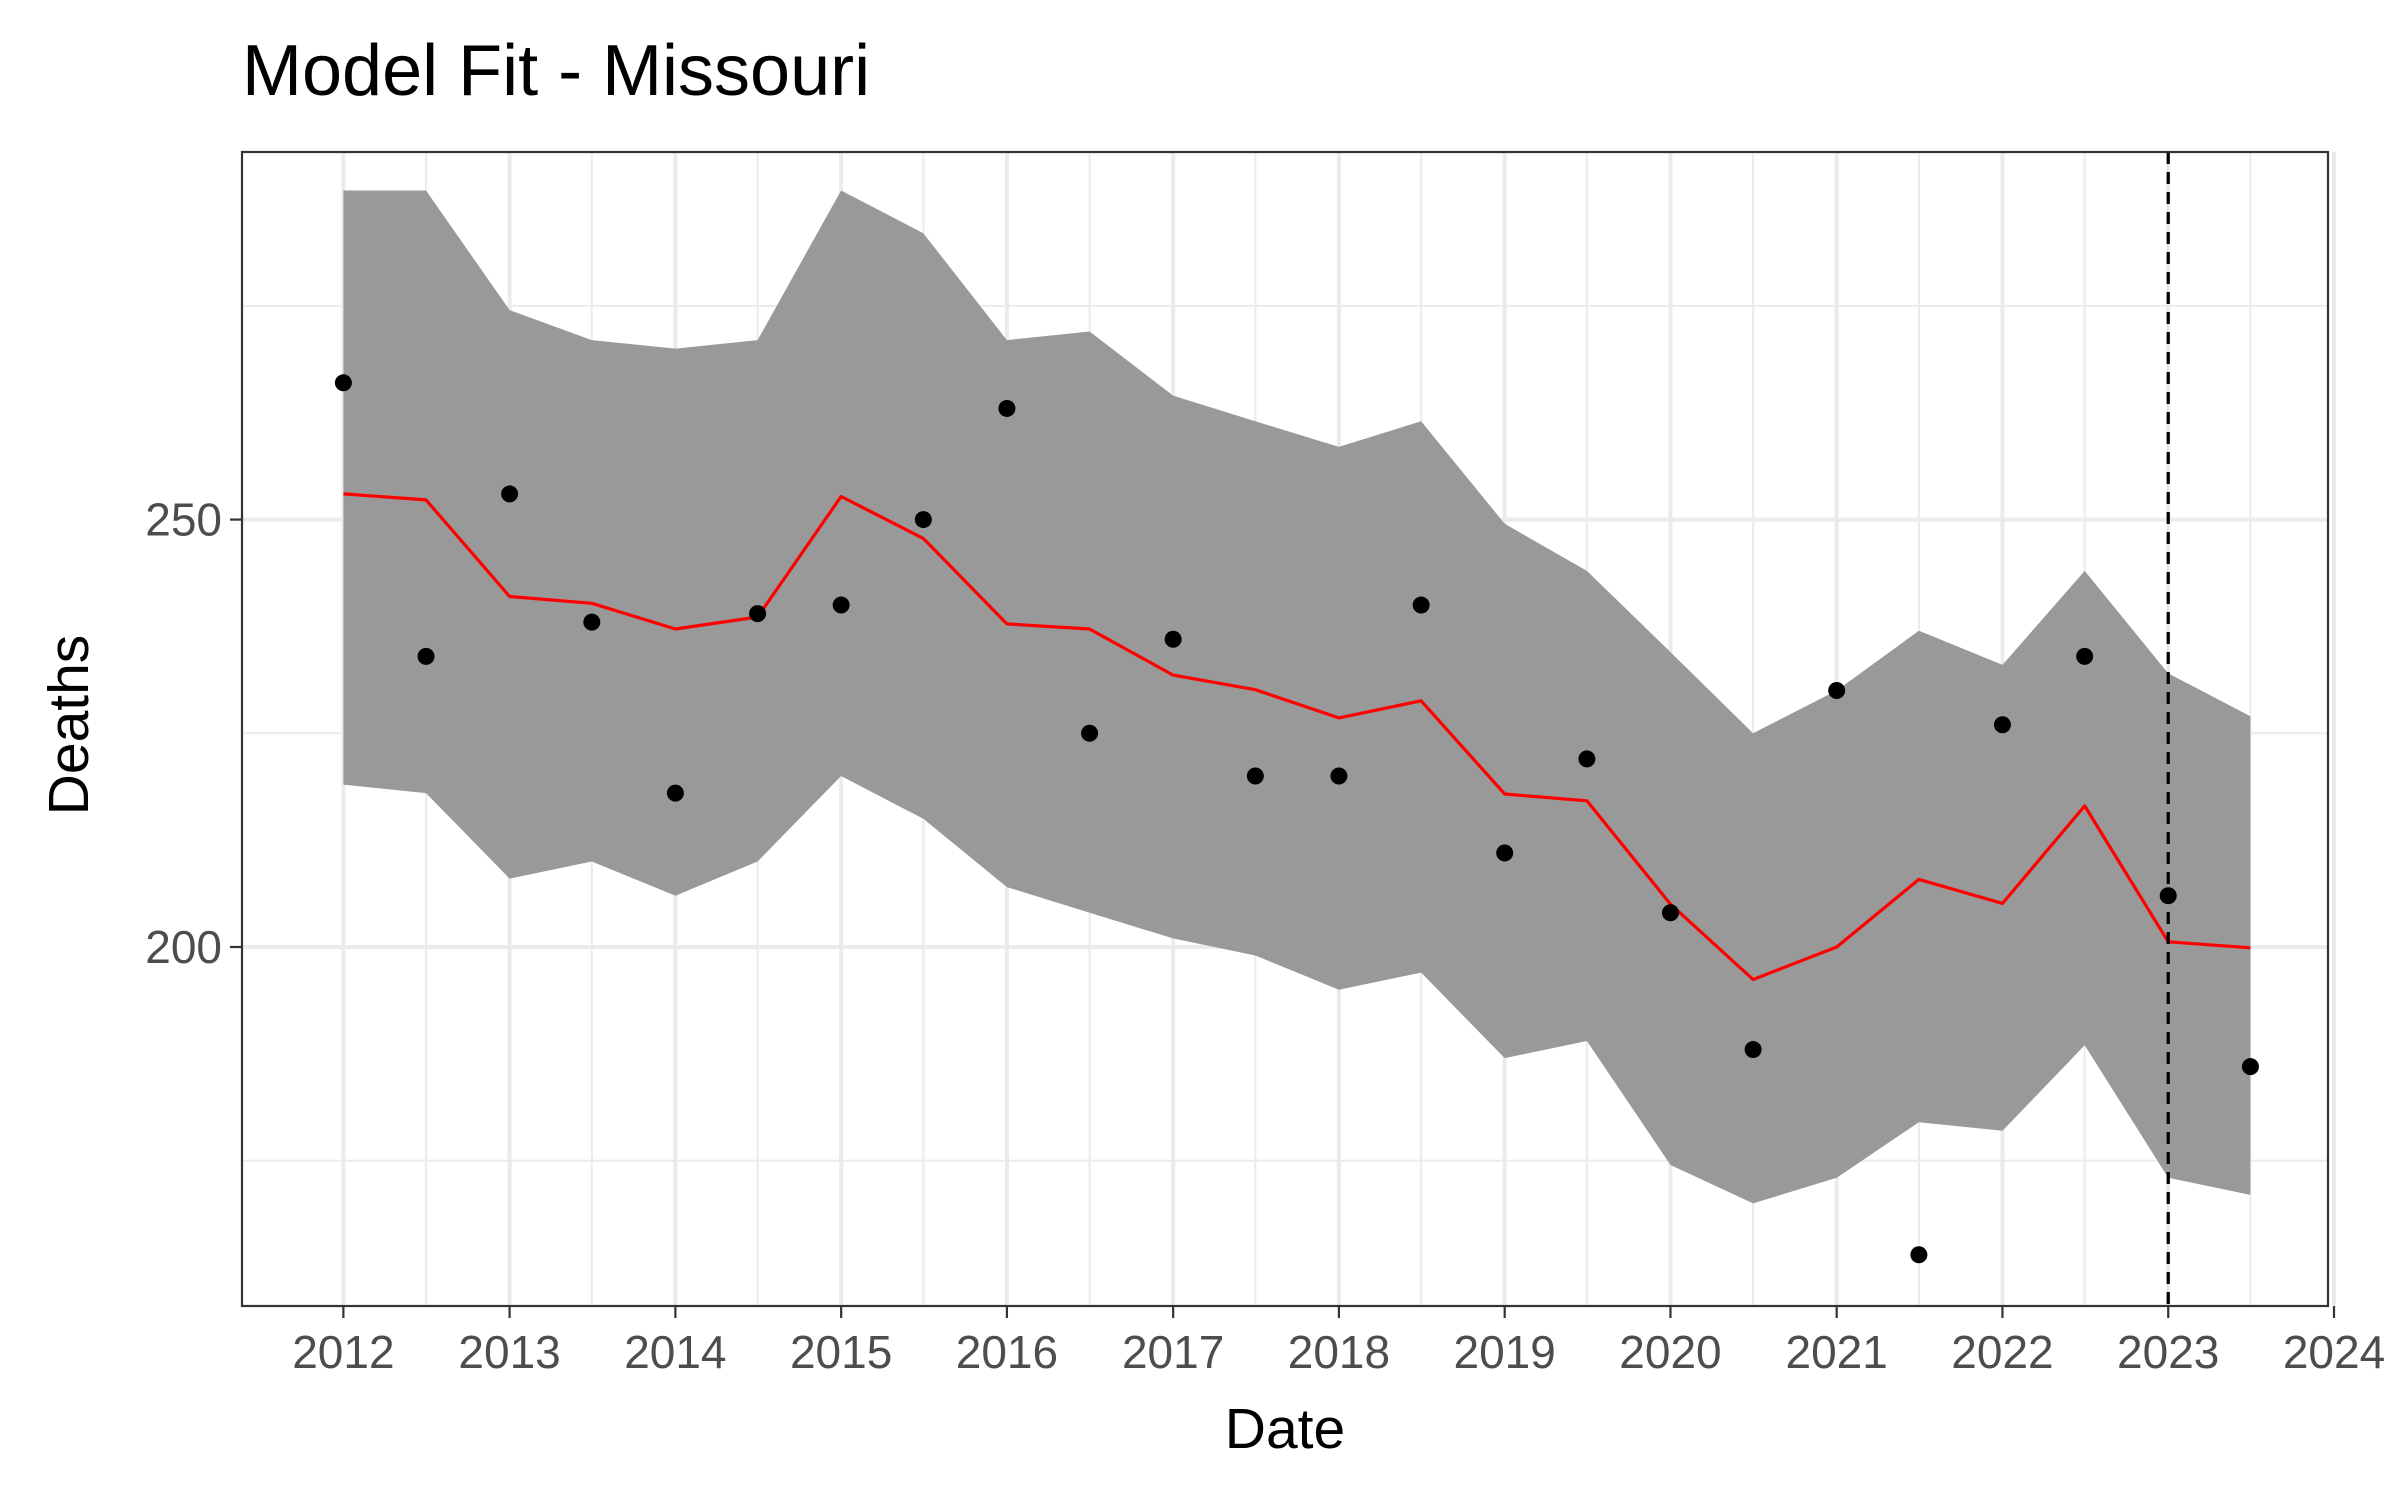 The width and height of the screenshot is (2400, 1505). Describe the element at coordinates (2334, 1352) in the screenshot. I see `x-tick-label: 2024` at that location.